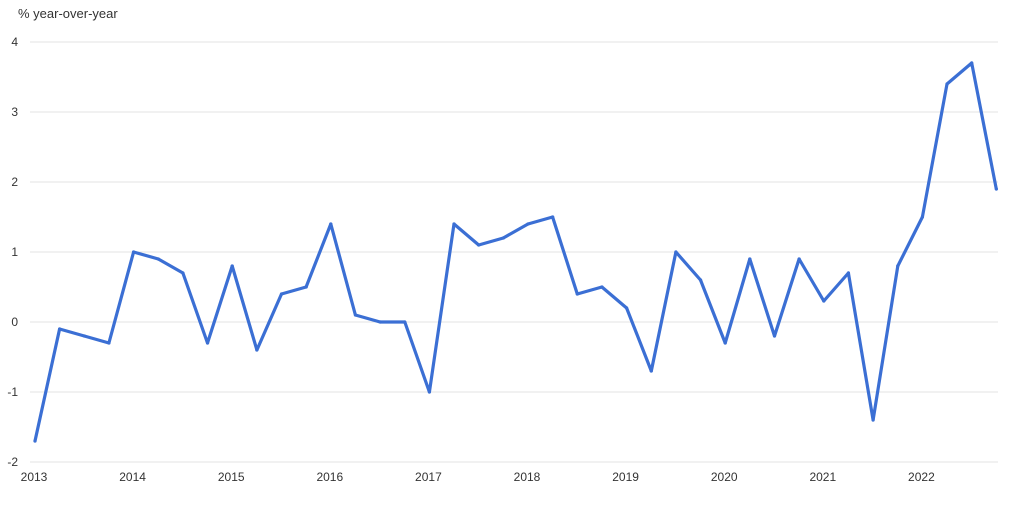 The width and height of the screenshot is (1024, 509). What do you see at coordinates (921, 477) in the screenshot?
I see `x-tick-label: 2022` at bounding box center [921, 477].